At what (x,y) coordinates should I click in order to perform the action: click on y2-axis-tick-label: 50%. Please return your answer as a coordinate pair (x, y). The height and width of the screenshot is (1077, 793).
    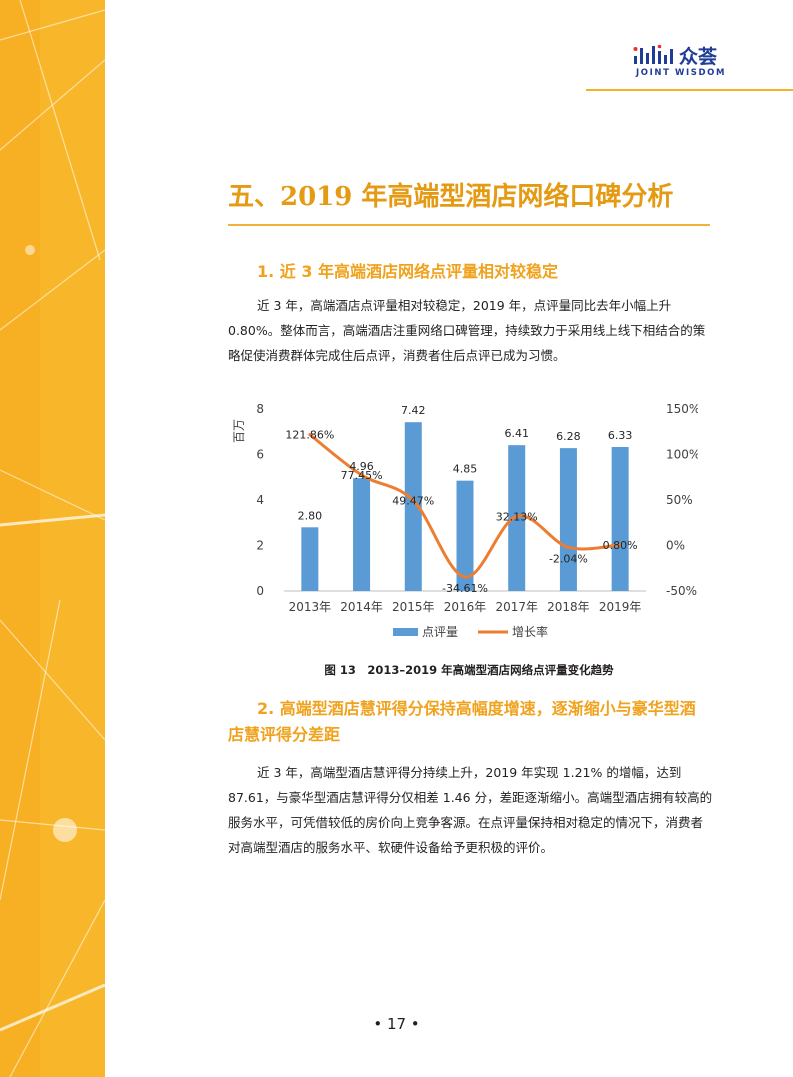
    Looking at the image, I should click on (679, 500).